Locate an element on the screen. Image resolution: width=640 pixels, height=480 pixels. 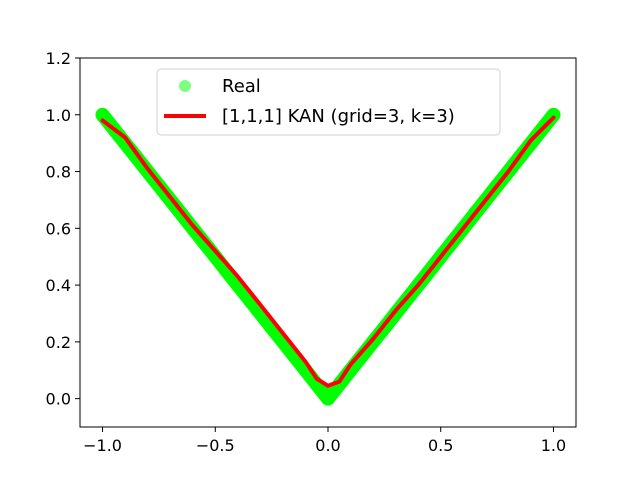
x-tick-label: 1.0 is located at coordinates (553, 445).